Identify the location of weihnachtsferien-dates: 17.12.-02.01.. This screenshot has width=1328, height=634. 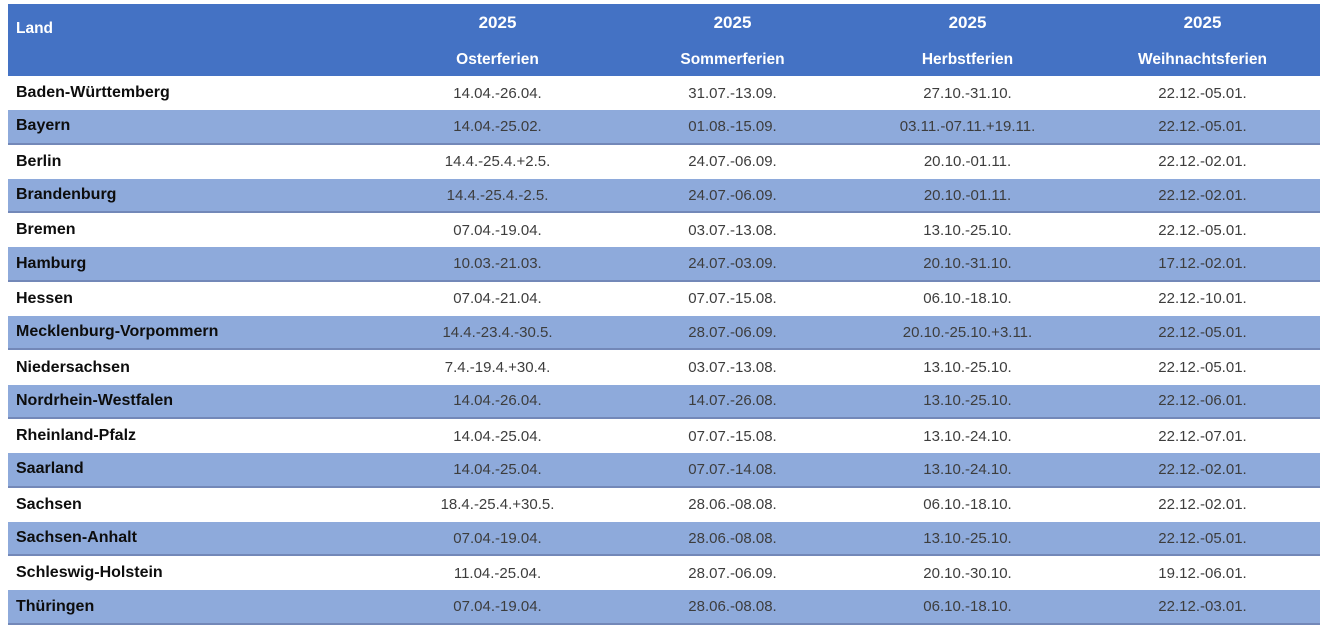
(1202, 264).